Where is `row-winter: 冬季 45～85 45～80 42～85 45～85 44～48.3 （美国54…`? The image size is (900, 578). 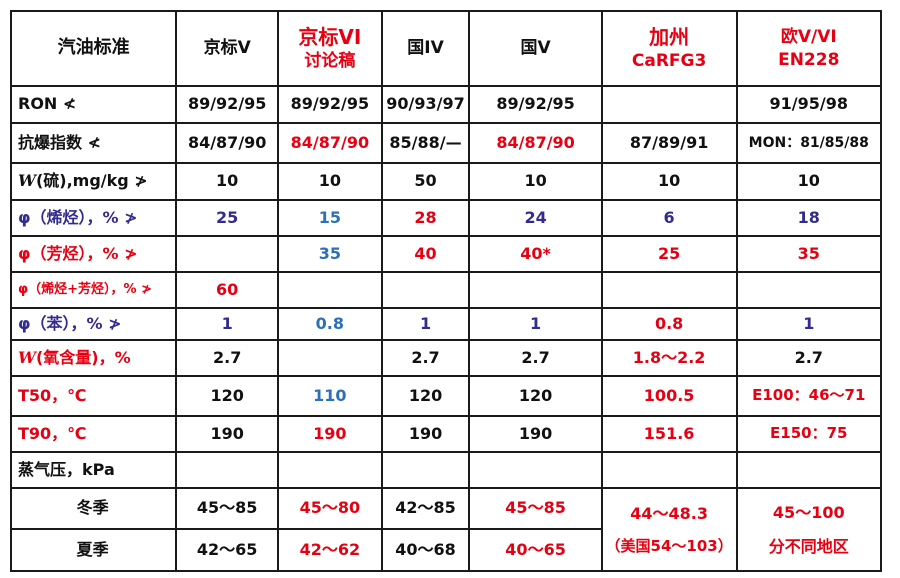
row-winter: 冬季 45～85 45～80 42～85 45～85 44～48.3 （美国54… is located at coordinates (446, 529).